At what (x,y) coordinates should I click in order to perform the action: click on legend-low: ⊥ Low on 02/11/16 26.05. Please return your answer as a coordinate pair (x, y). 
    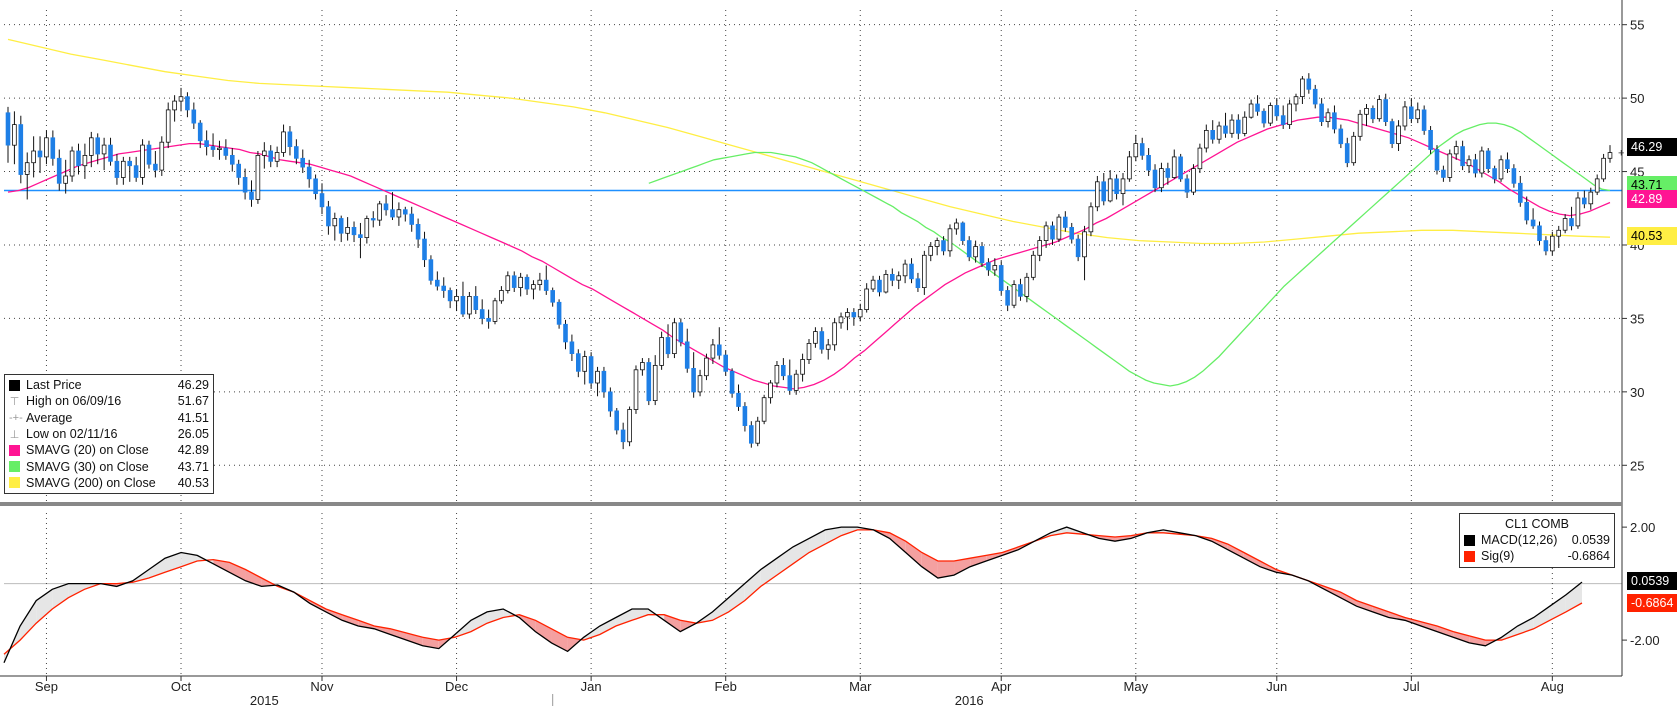
    Looking at the image, I should click on (109, 434).